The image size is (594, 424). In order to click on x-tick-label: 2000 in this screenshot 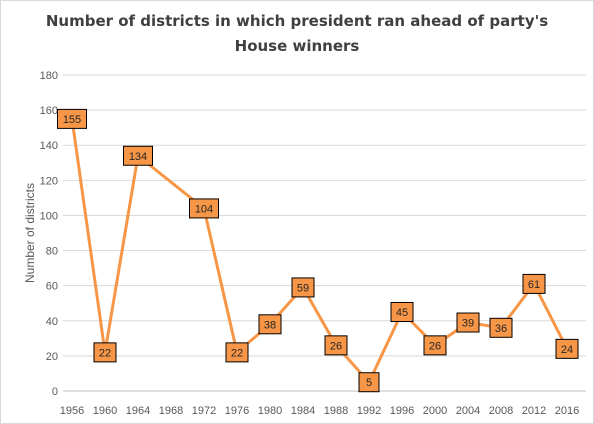, I will do `click(435, 411)`.